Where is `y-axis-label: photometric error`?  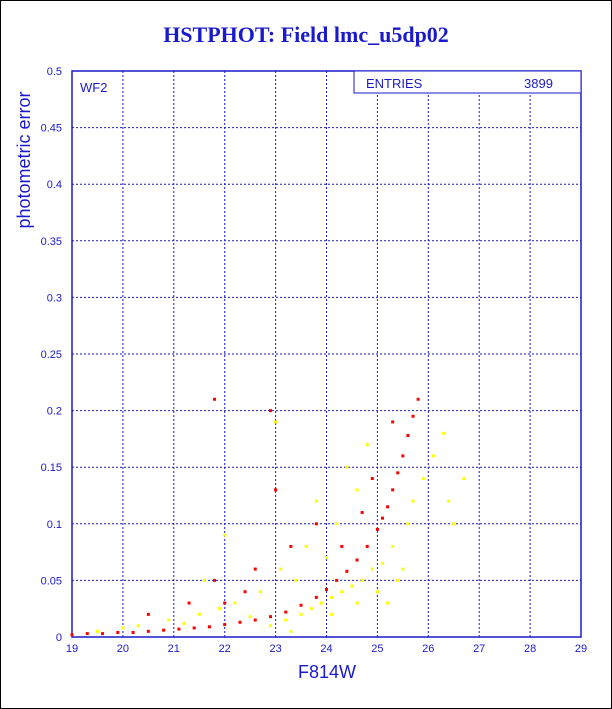
y-axis-label: photometric error is located at coordinates (24, 159).